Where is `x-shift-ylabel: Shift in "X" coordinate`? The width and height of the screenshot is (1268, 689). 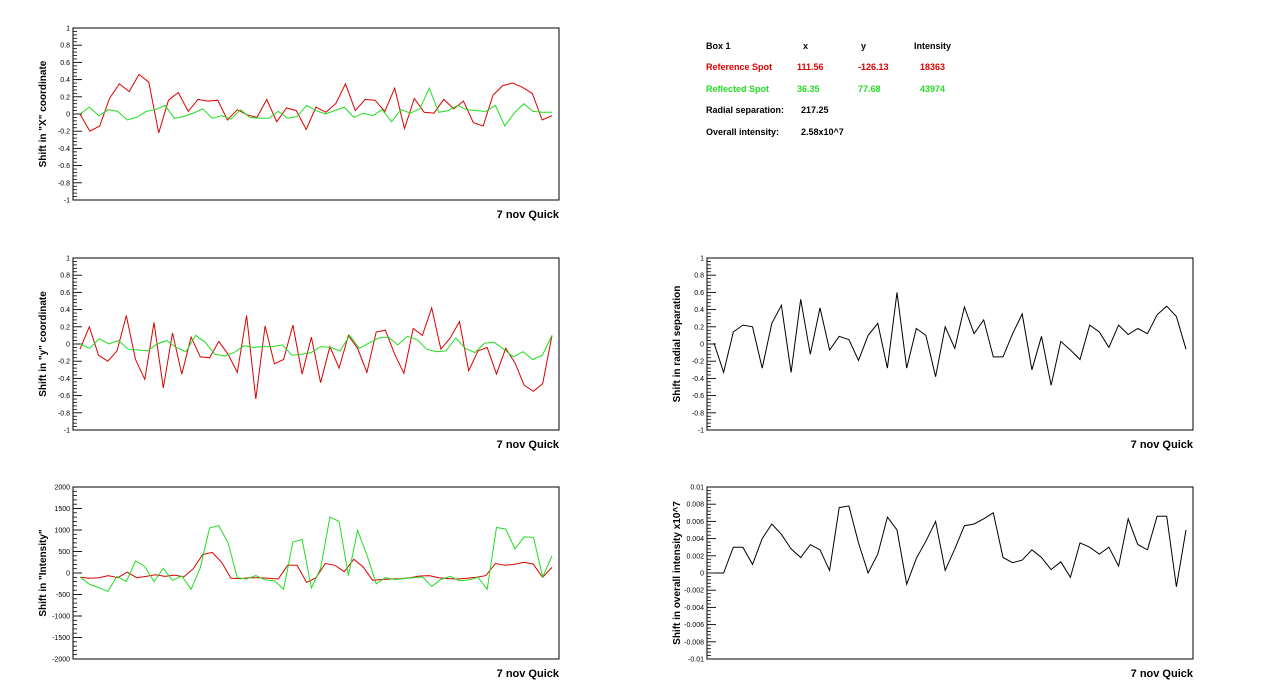 x-shift-ylabel: Shift in "X" coordinate is located at coordinates (43, 113).